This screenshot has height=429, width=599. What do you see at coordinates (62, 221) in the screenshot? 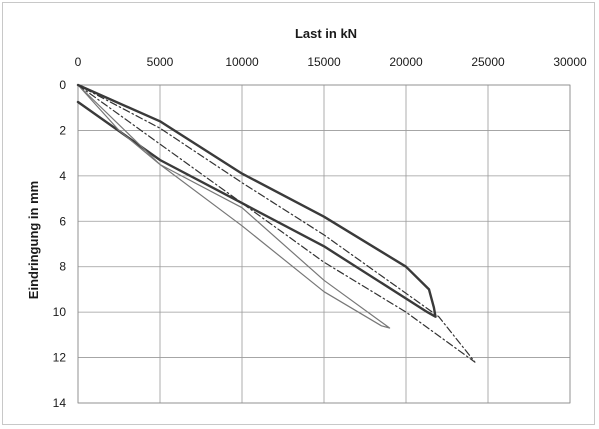
I see `y-tick-label-3: 6` at bounding box center [62, 221].